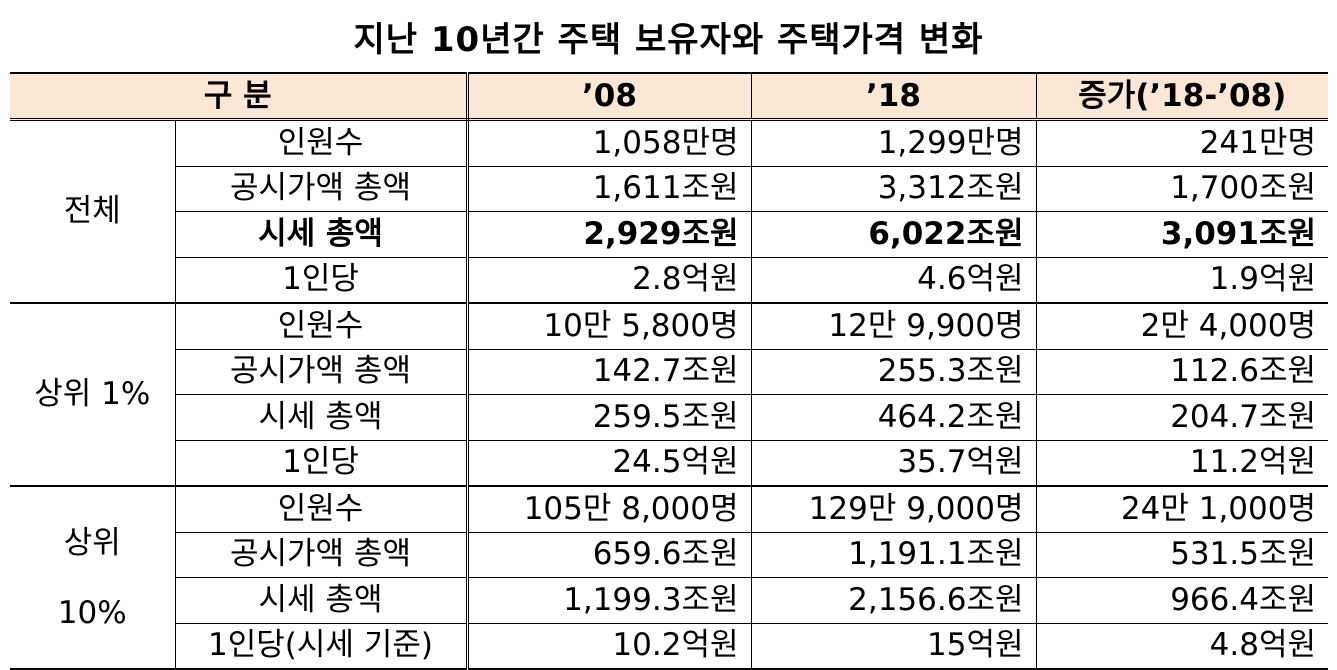 This screenshot has height=670, width=1337. Describe the element at coordinates (893, 646) in the screenshot. I see `value-2018: 15억원` at that location.